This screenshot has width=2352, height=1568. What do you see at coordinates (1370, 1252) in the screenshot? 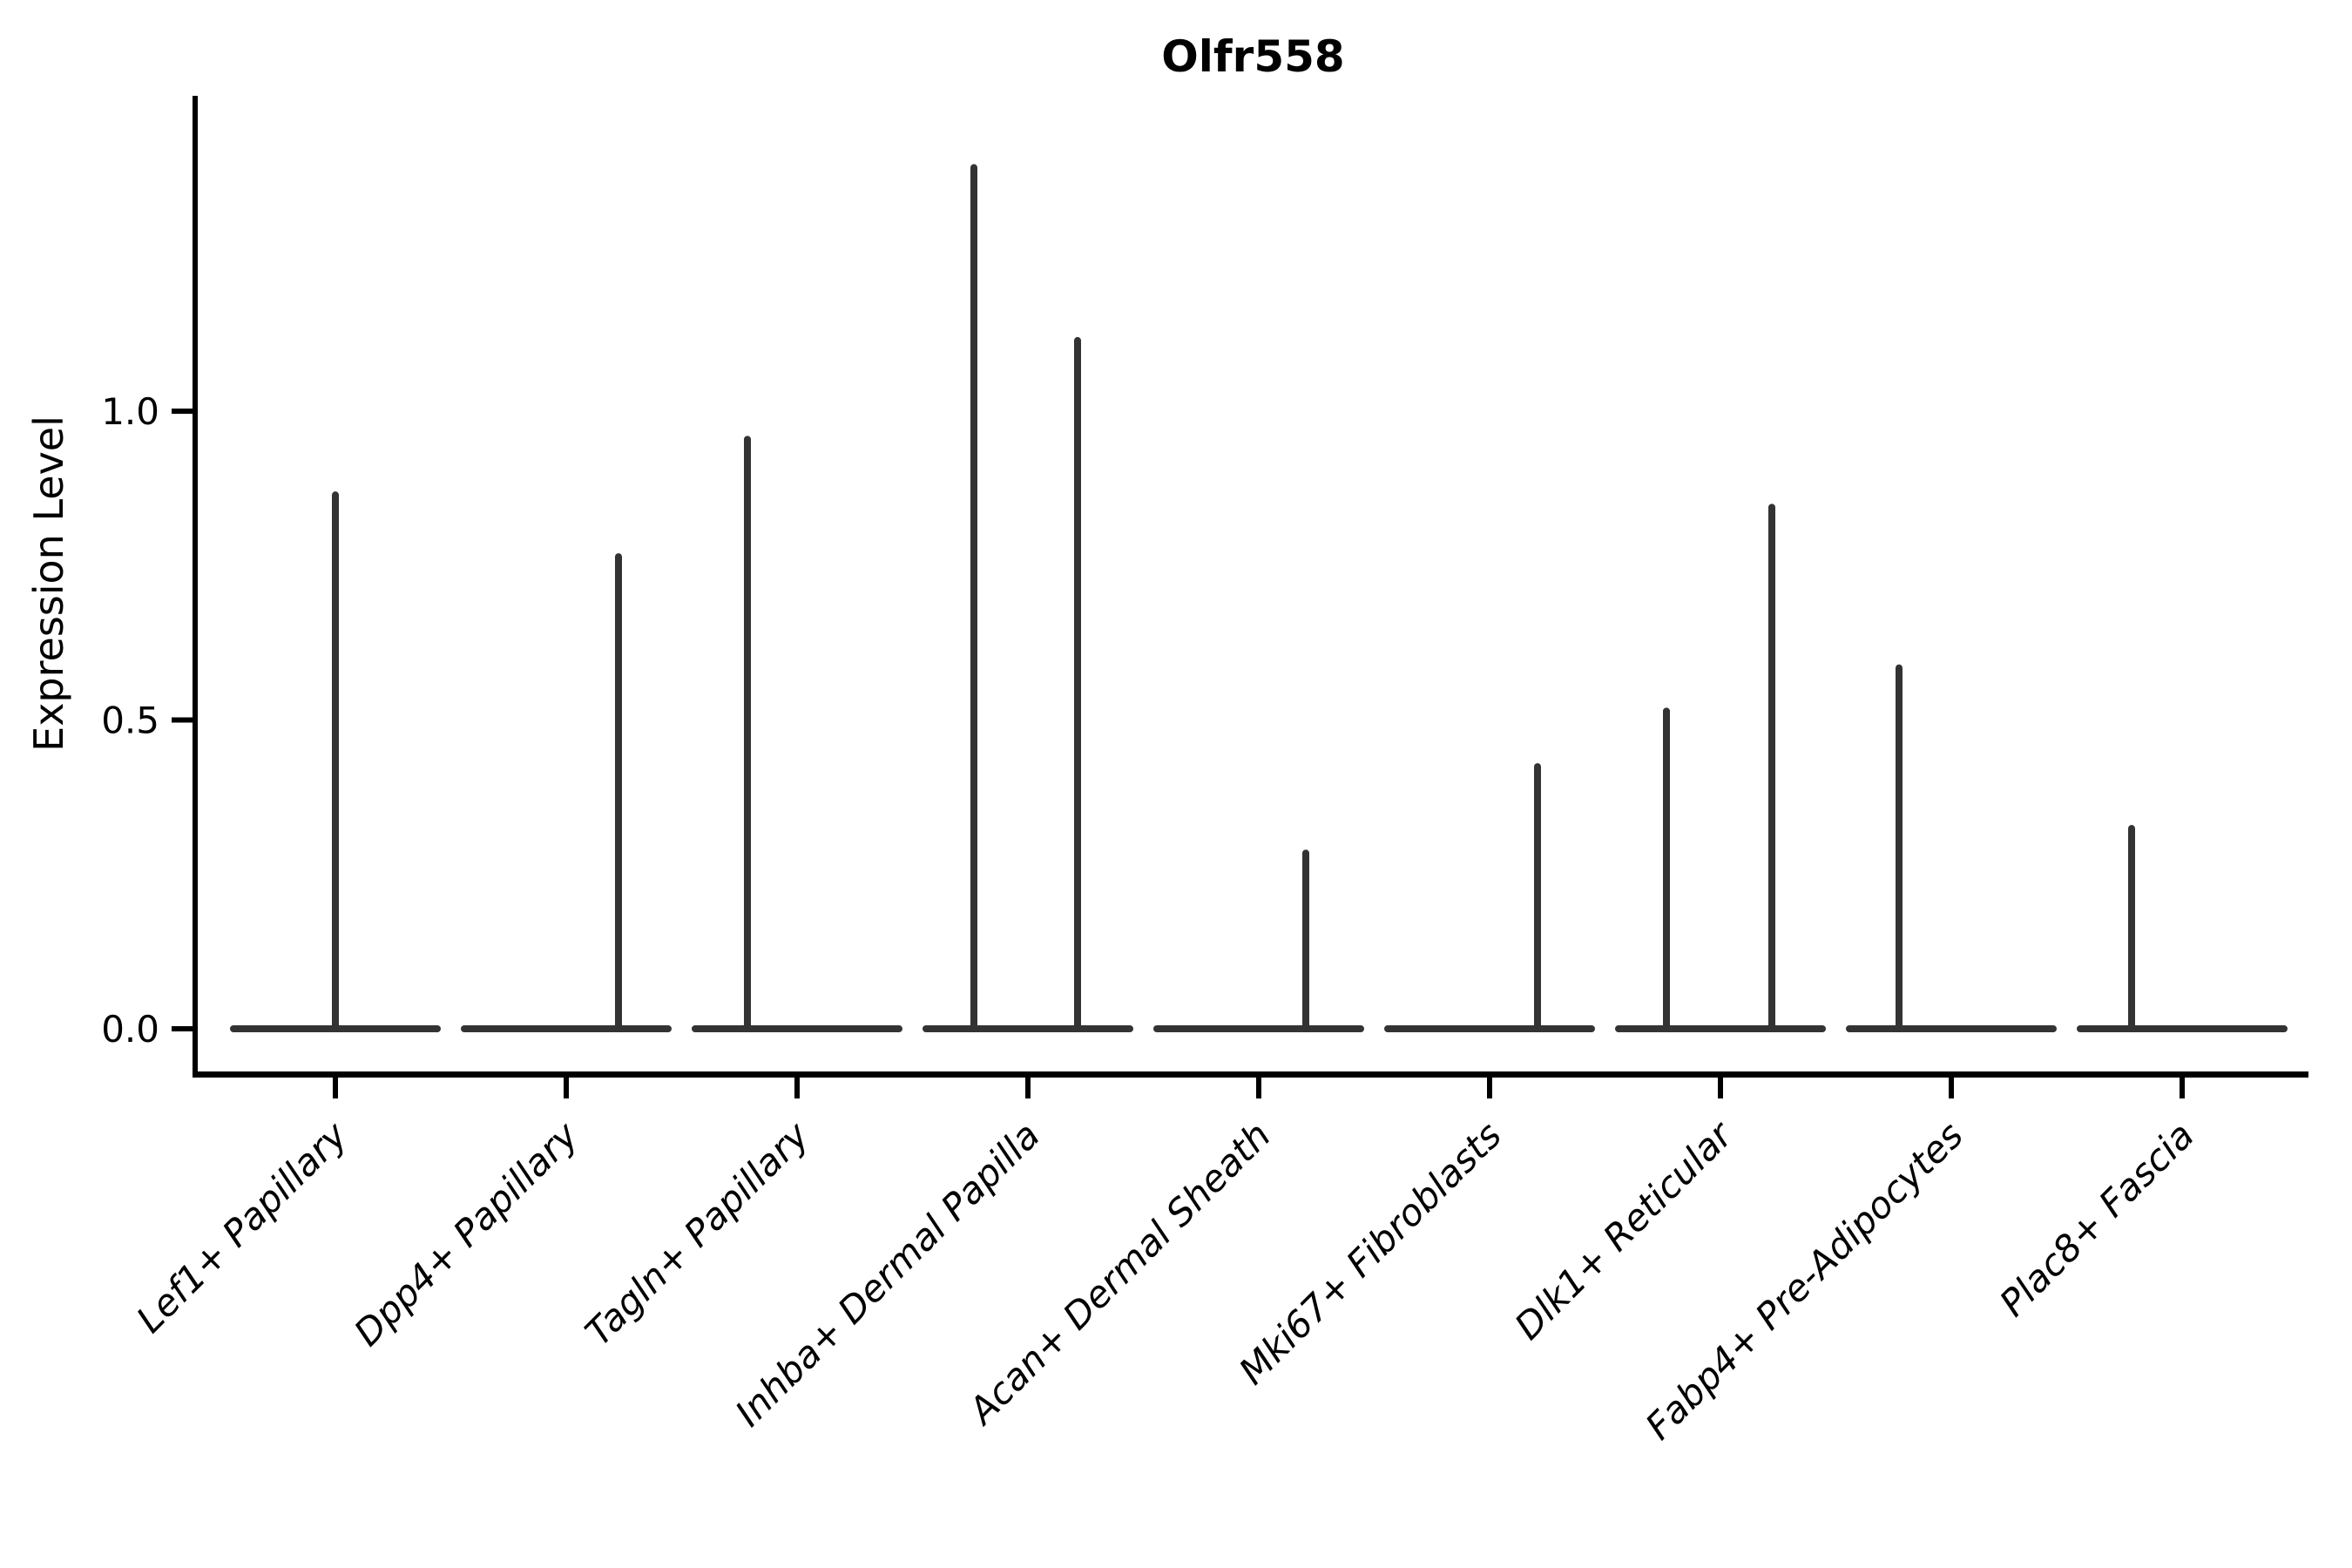
I see `x-tick-label: Mki67+ Fibroblasts` at bounding box center [1370, 1252].